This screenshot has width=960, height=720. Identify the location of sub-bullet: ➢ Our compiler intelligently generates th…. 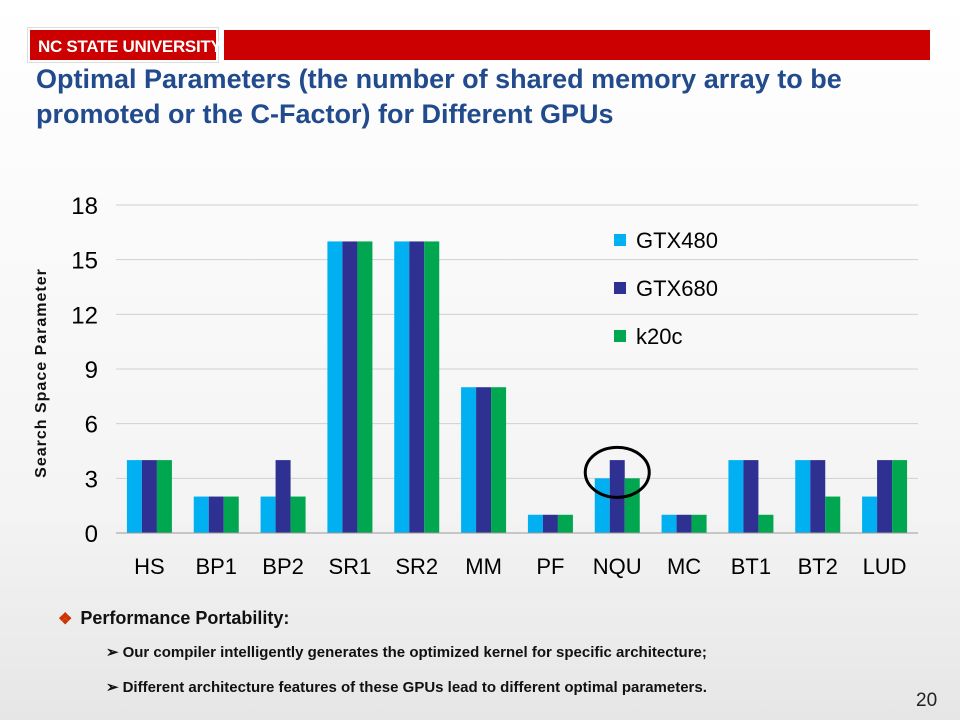
(406, 652).